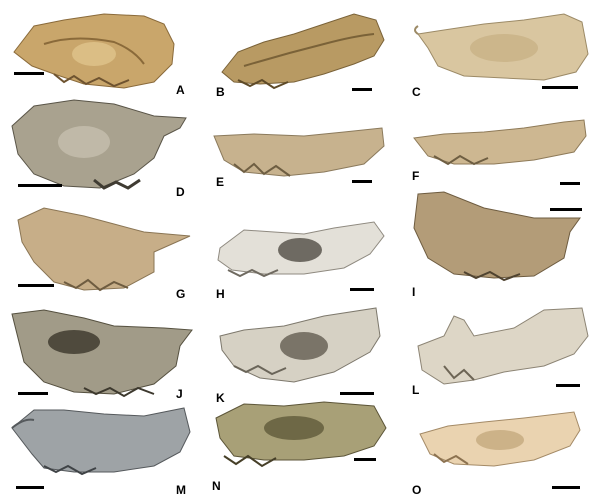 The image size is (600, 499). I want to click on panel-label: K, so click(220, 398).